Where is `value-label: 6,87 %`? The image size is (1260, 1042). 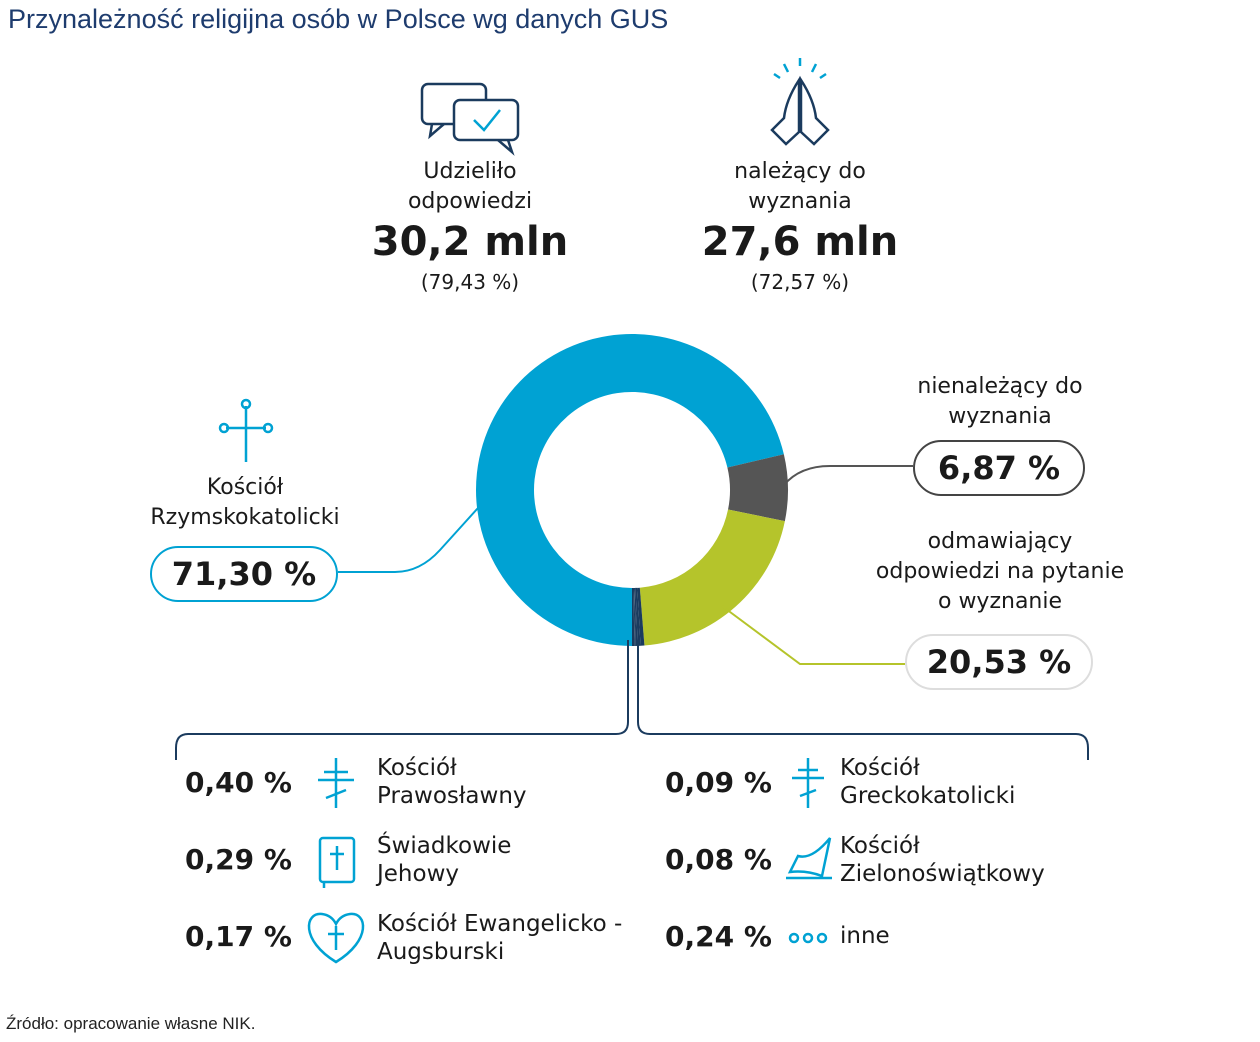 value-label: 6,87 % is located at coordinates (999, 468).